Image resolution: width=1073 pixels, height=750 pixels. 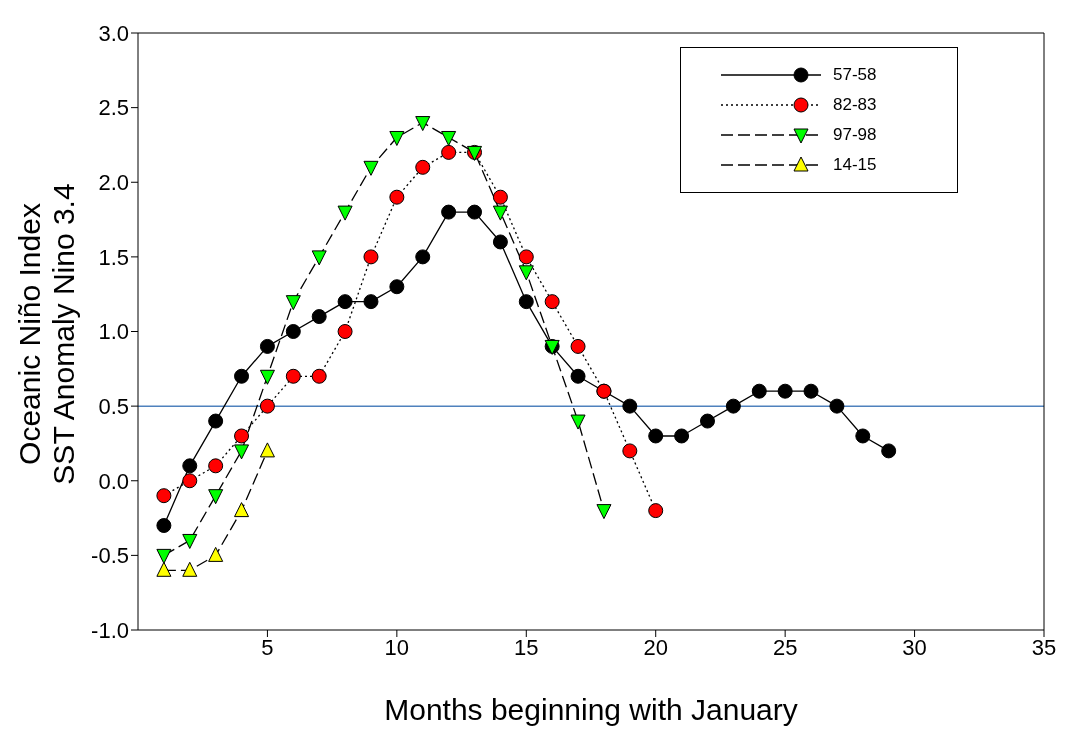 I want to click on y-axis-title: Oceanic Niño Index SST Anomaly Nino 3.4, so click(x=46, y=334).